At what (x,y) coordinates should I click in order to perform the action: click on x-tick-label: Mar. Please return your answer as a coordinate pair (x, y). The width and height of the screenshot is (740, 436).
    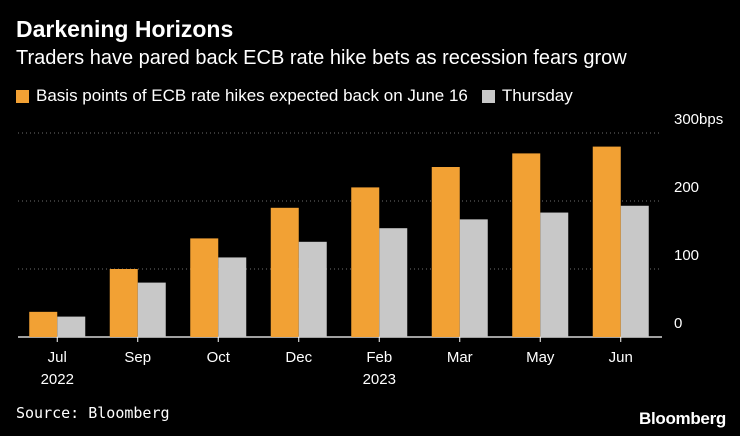
    Looking at the image, I should click on (460, 357).